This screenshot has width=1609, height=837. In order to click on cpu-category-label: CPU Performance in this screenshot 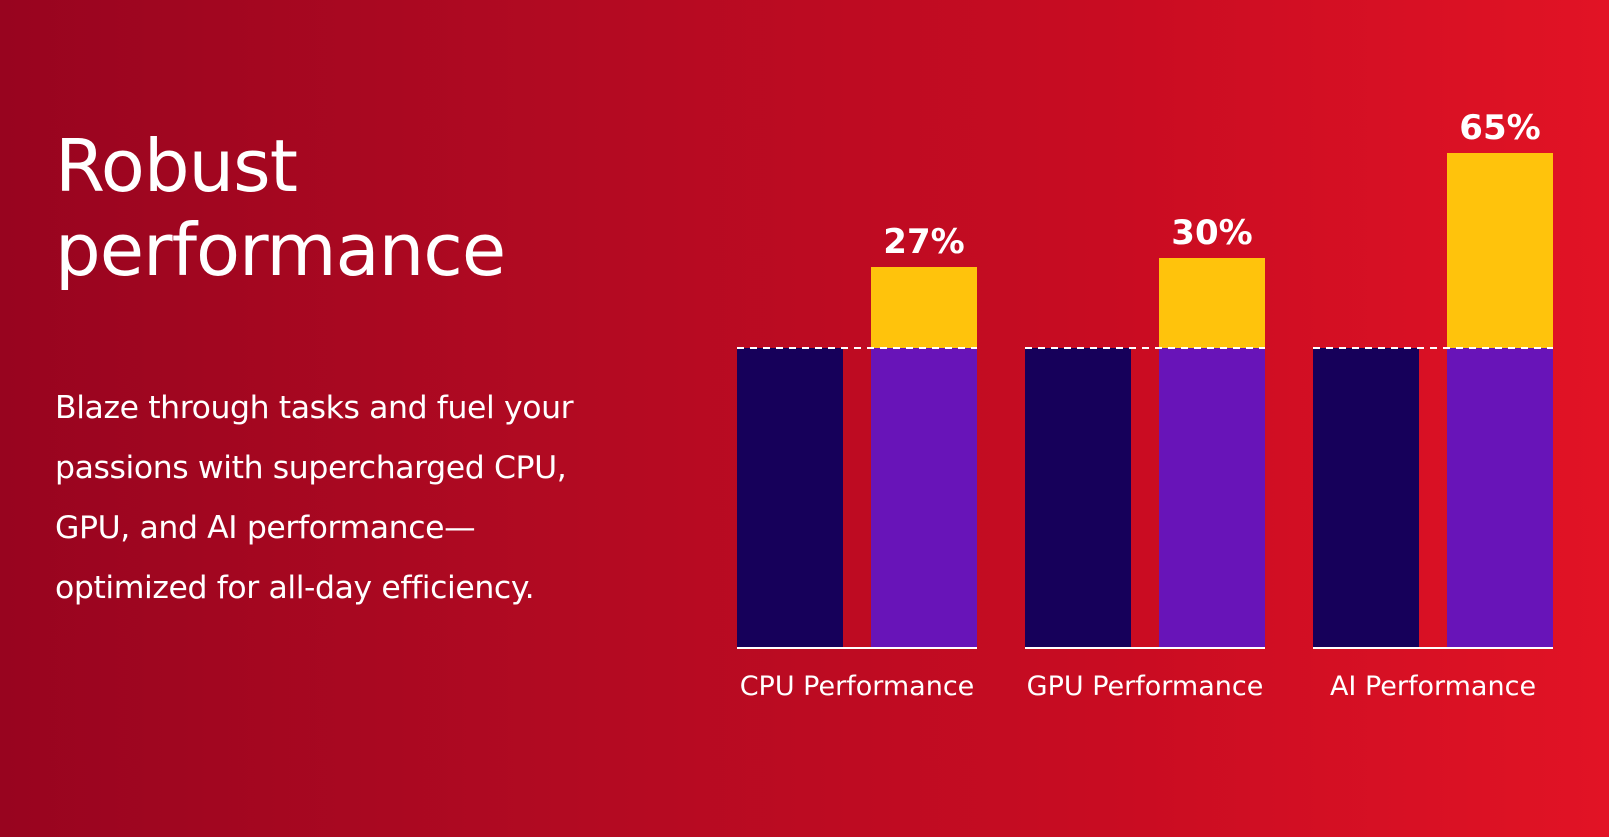, I will do `click(857, 686)`.